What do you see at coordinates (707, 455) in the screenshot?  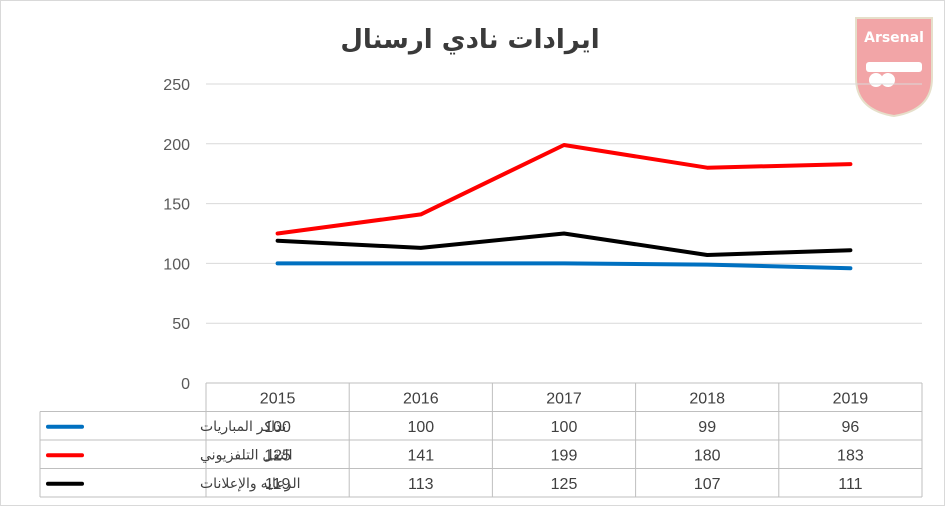 I see `data-label: 180` at bounding box center [707, 455].